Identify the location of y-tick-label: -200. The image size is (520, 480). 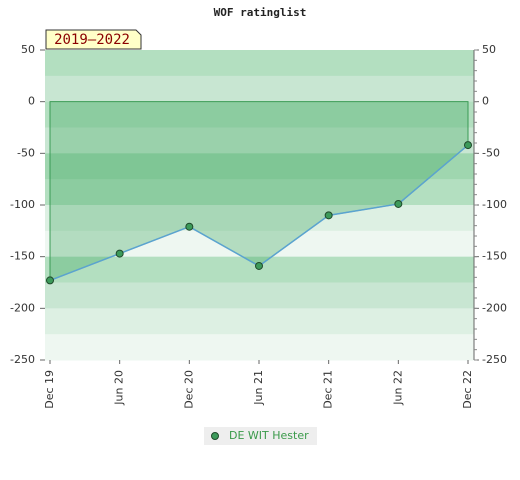
(22, 307).